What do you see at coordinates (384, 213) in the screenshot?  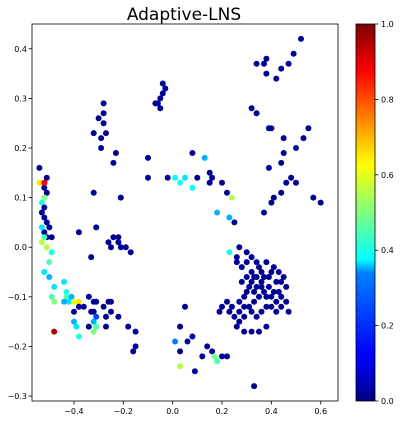 I see `colorbar-axis: 0.0 0.2 0.4 0.6 0.8 1.0` at bounding box center [384, 213].